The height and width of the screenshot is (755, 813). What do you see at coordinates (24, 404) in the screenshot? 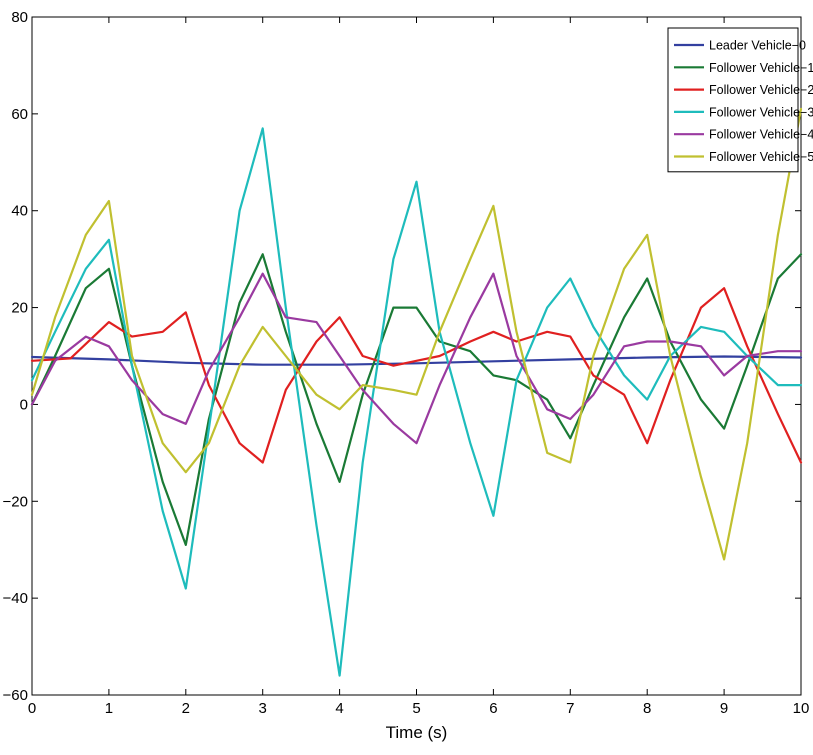
I see `y-tick-label: 0` at bounding box center [24, 404].